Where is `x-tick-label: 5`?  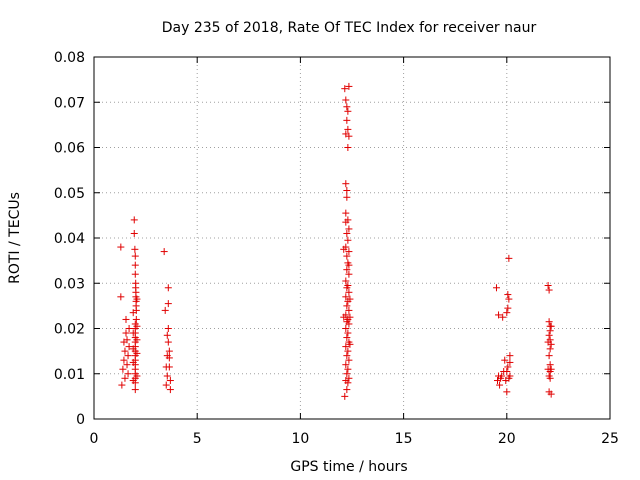
x-tick-label: 5 is located at coordinates (197, 439).